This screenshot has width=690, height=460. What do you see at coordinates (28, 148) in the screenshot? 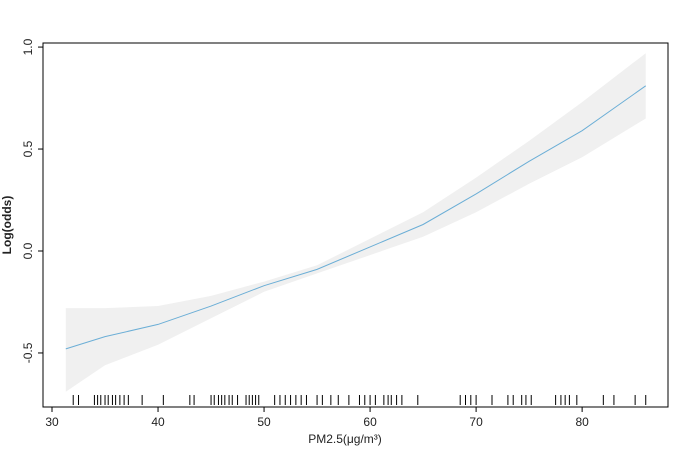
I see `y-tick-label: 0.5` at bounding box center [28, 148].